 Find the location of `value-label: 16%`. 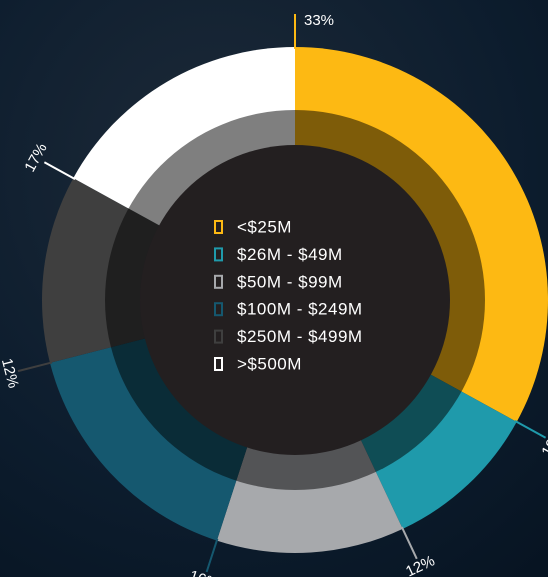

value-label: 16% is located at coordinates (204, 572).